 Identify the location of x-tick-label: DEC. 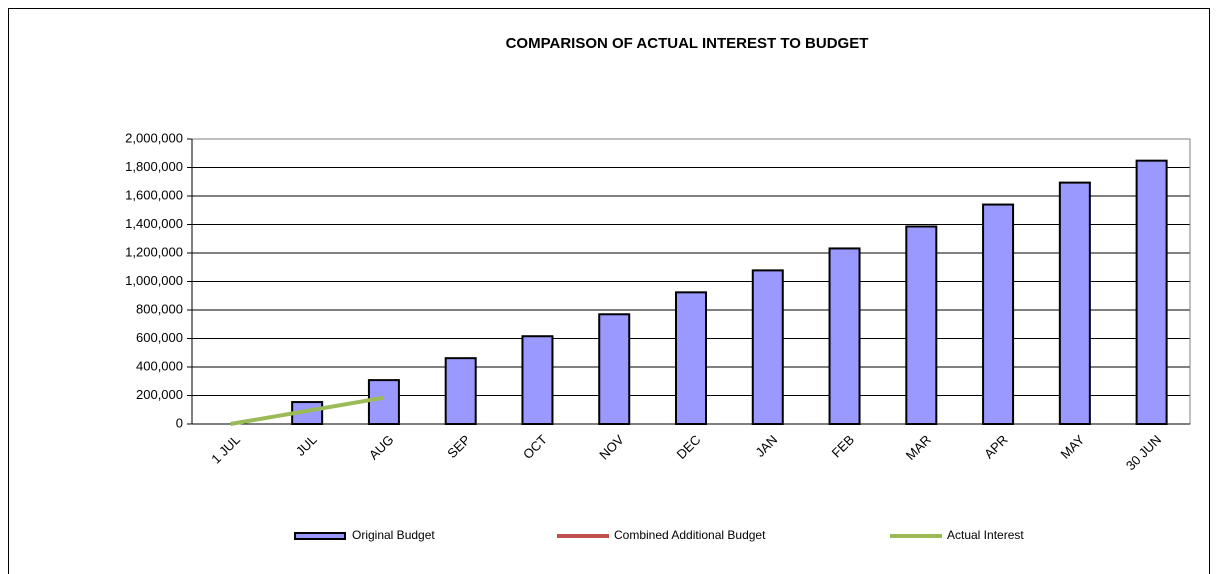
(689, 447).